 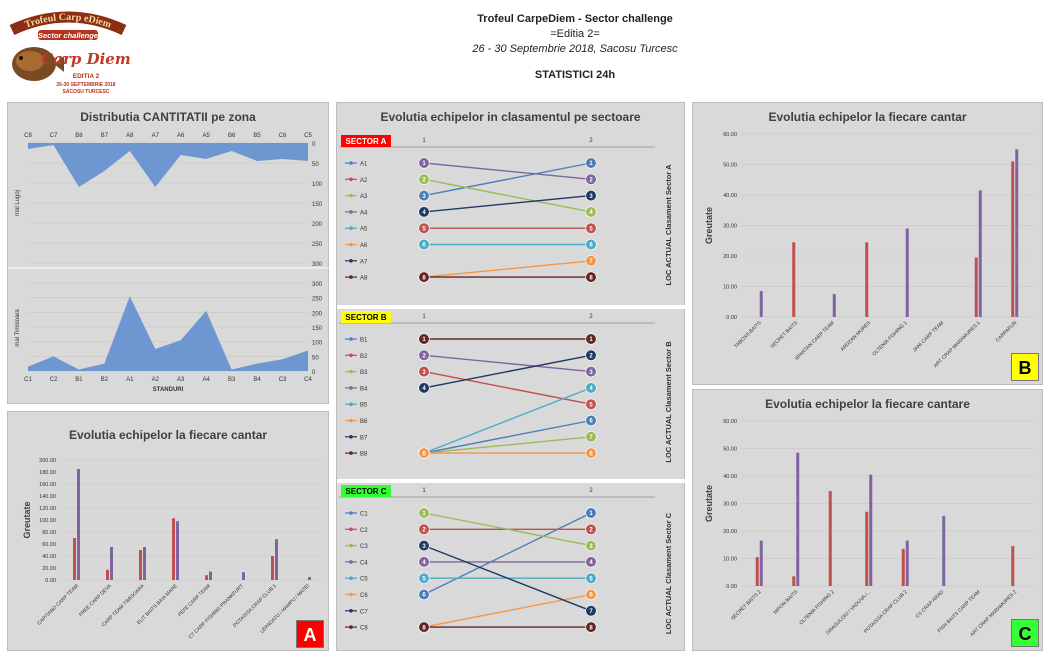 I want to click on x-tick-label: CS CRAP ARAD, so click(x=930, y=604).